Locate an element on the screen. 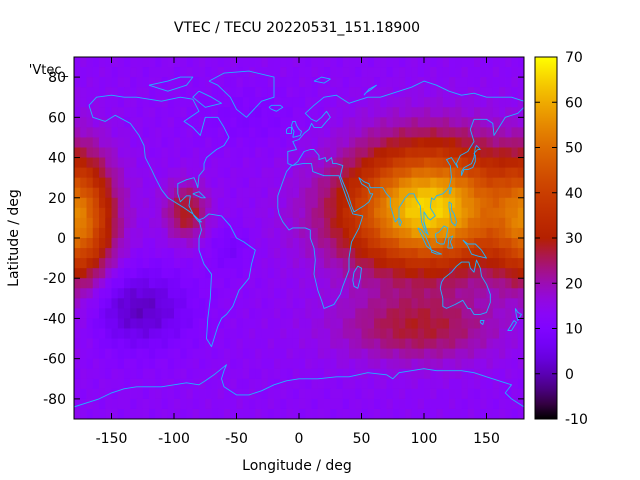 The width and height of the screenshot is (640, 480). x-tick-label: -100 is located at coordinates (174, 439).